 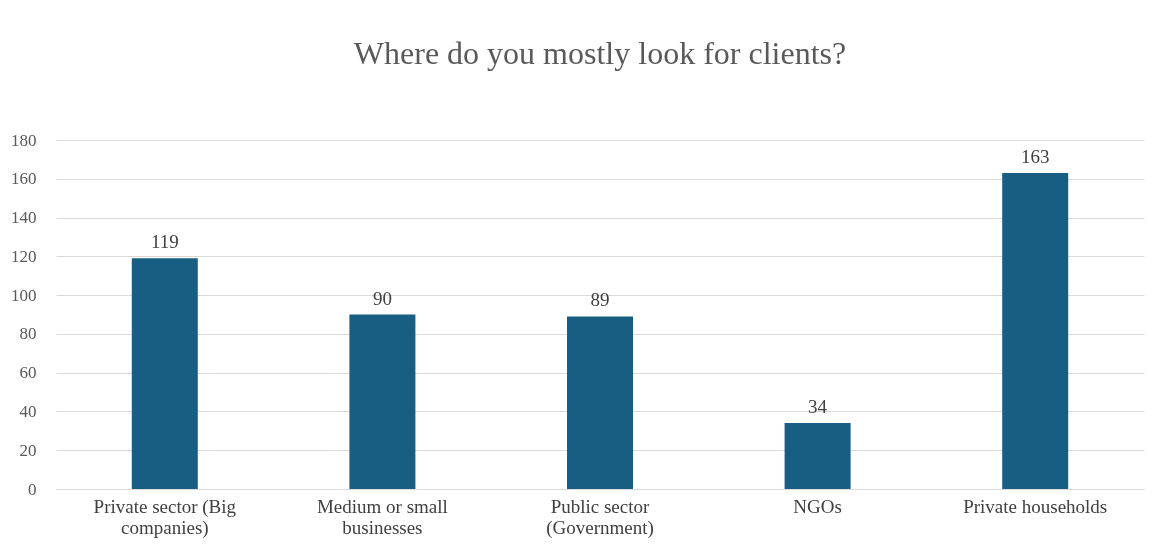 What do you see at coordinates (600, 53) in the screenshot?
I see `chart-title: Where do you mostly look for clients?` at bounding box center [600, 53].